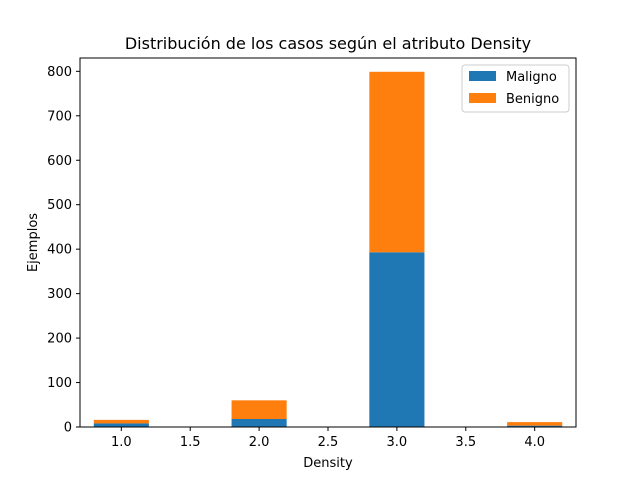 The width and height of the screenshot is (640, 485). I want to click on legend-swatch-benigno, so click(482, 98).